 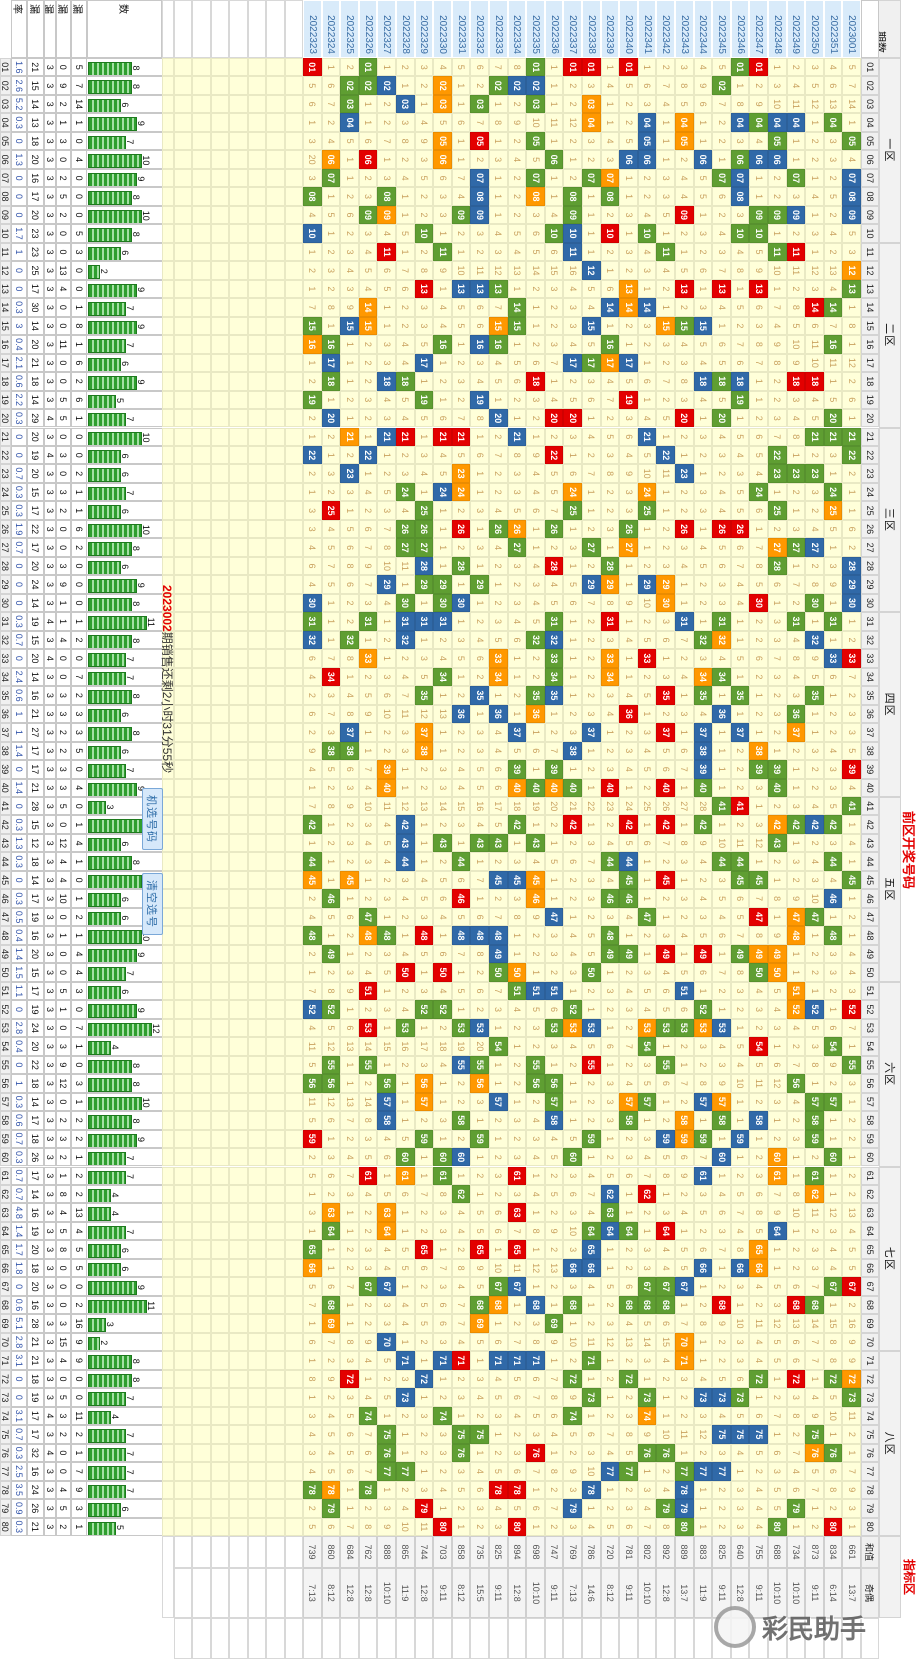 I want to click on ball-number-footer: 32, so click(x=5, y=640).